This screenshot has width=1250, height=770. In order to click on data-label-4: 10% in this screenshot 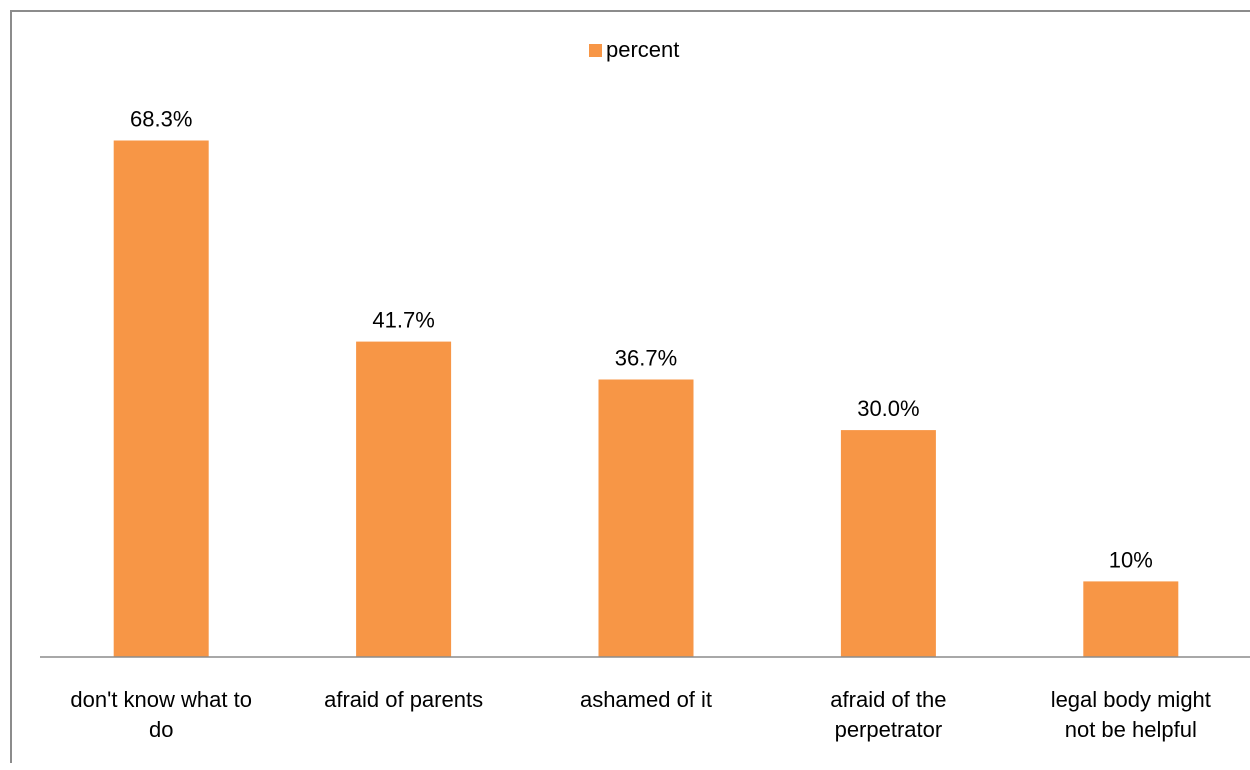, I will do `click(1131, 559)`.